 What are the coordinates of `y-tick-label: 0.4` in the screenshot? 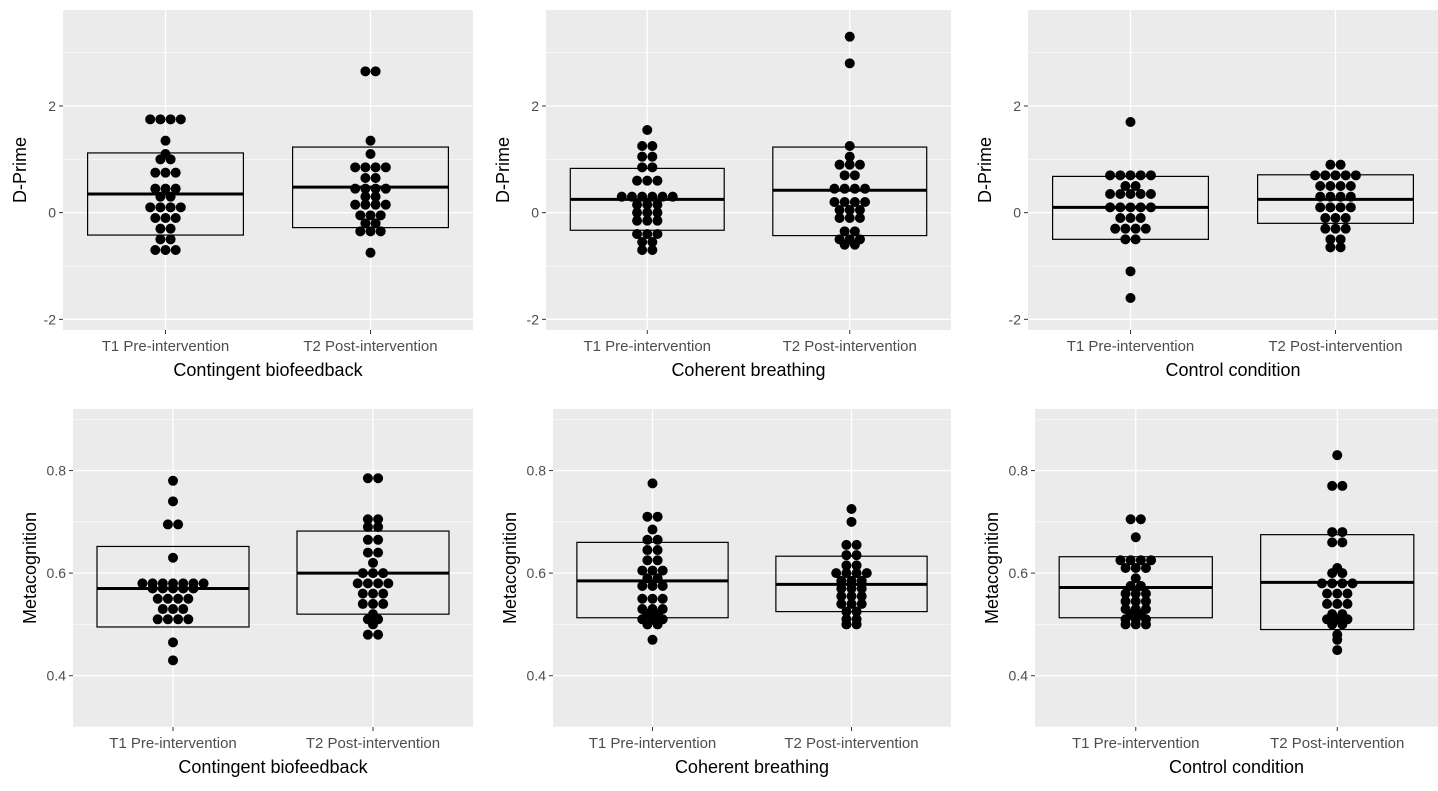 It's located at (57, 676).